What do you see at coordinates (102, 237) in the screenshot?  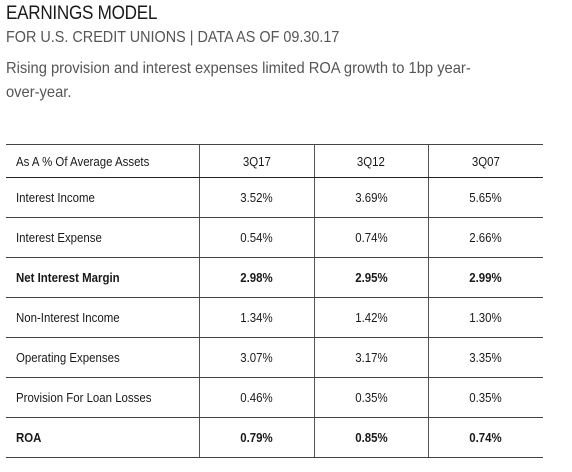 I see `row-label: Interest Expense` at bounding box center [102, 237].